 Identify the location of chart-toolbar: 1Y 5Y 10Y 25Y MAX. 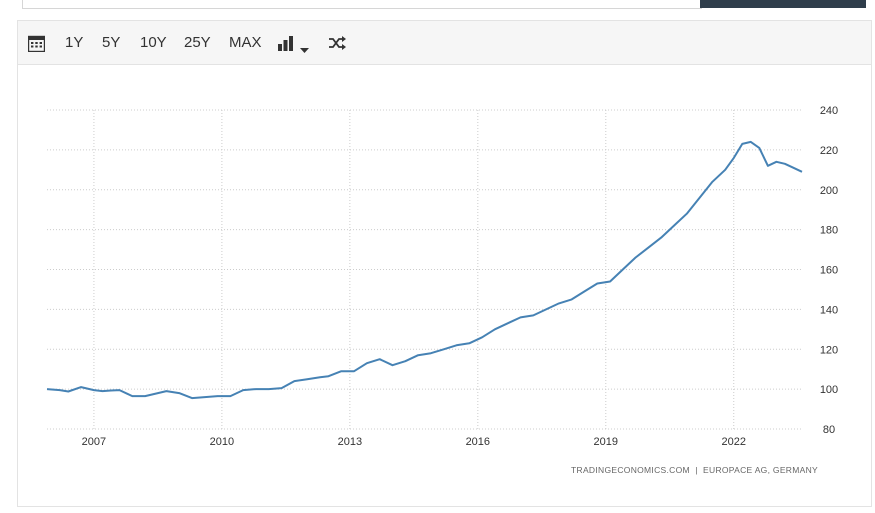
(444, 43).